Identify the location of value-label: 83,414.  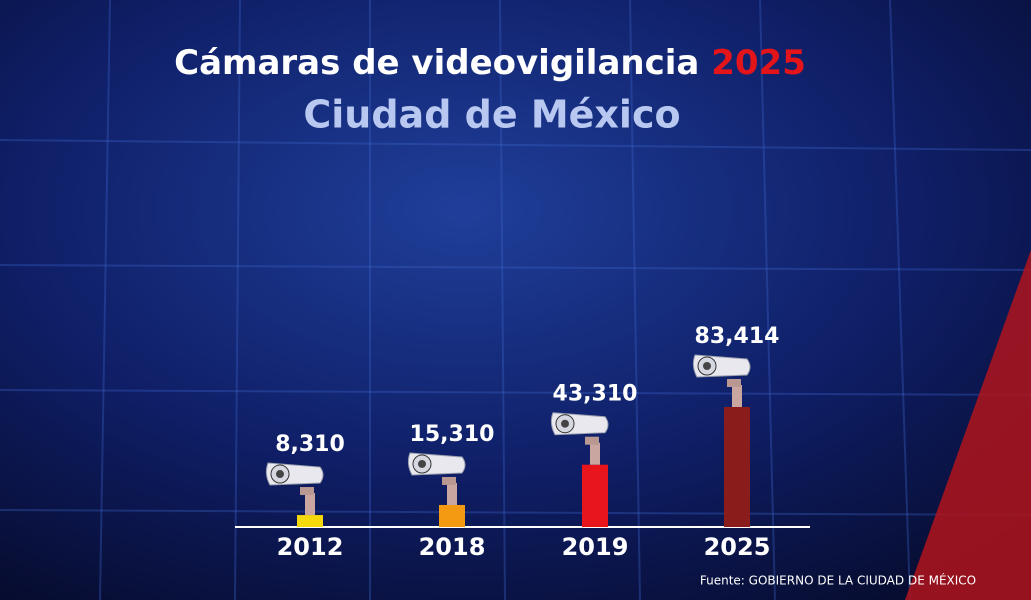
(737, 336).